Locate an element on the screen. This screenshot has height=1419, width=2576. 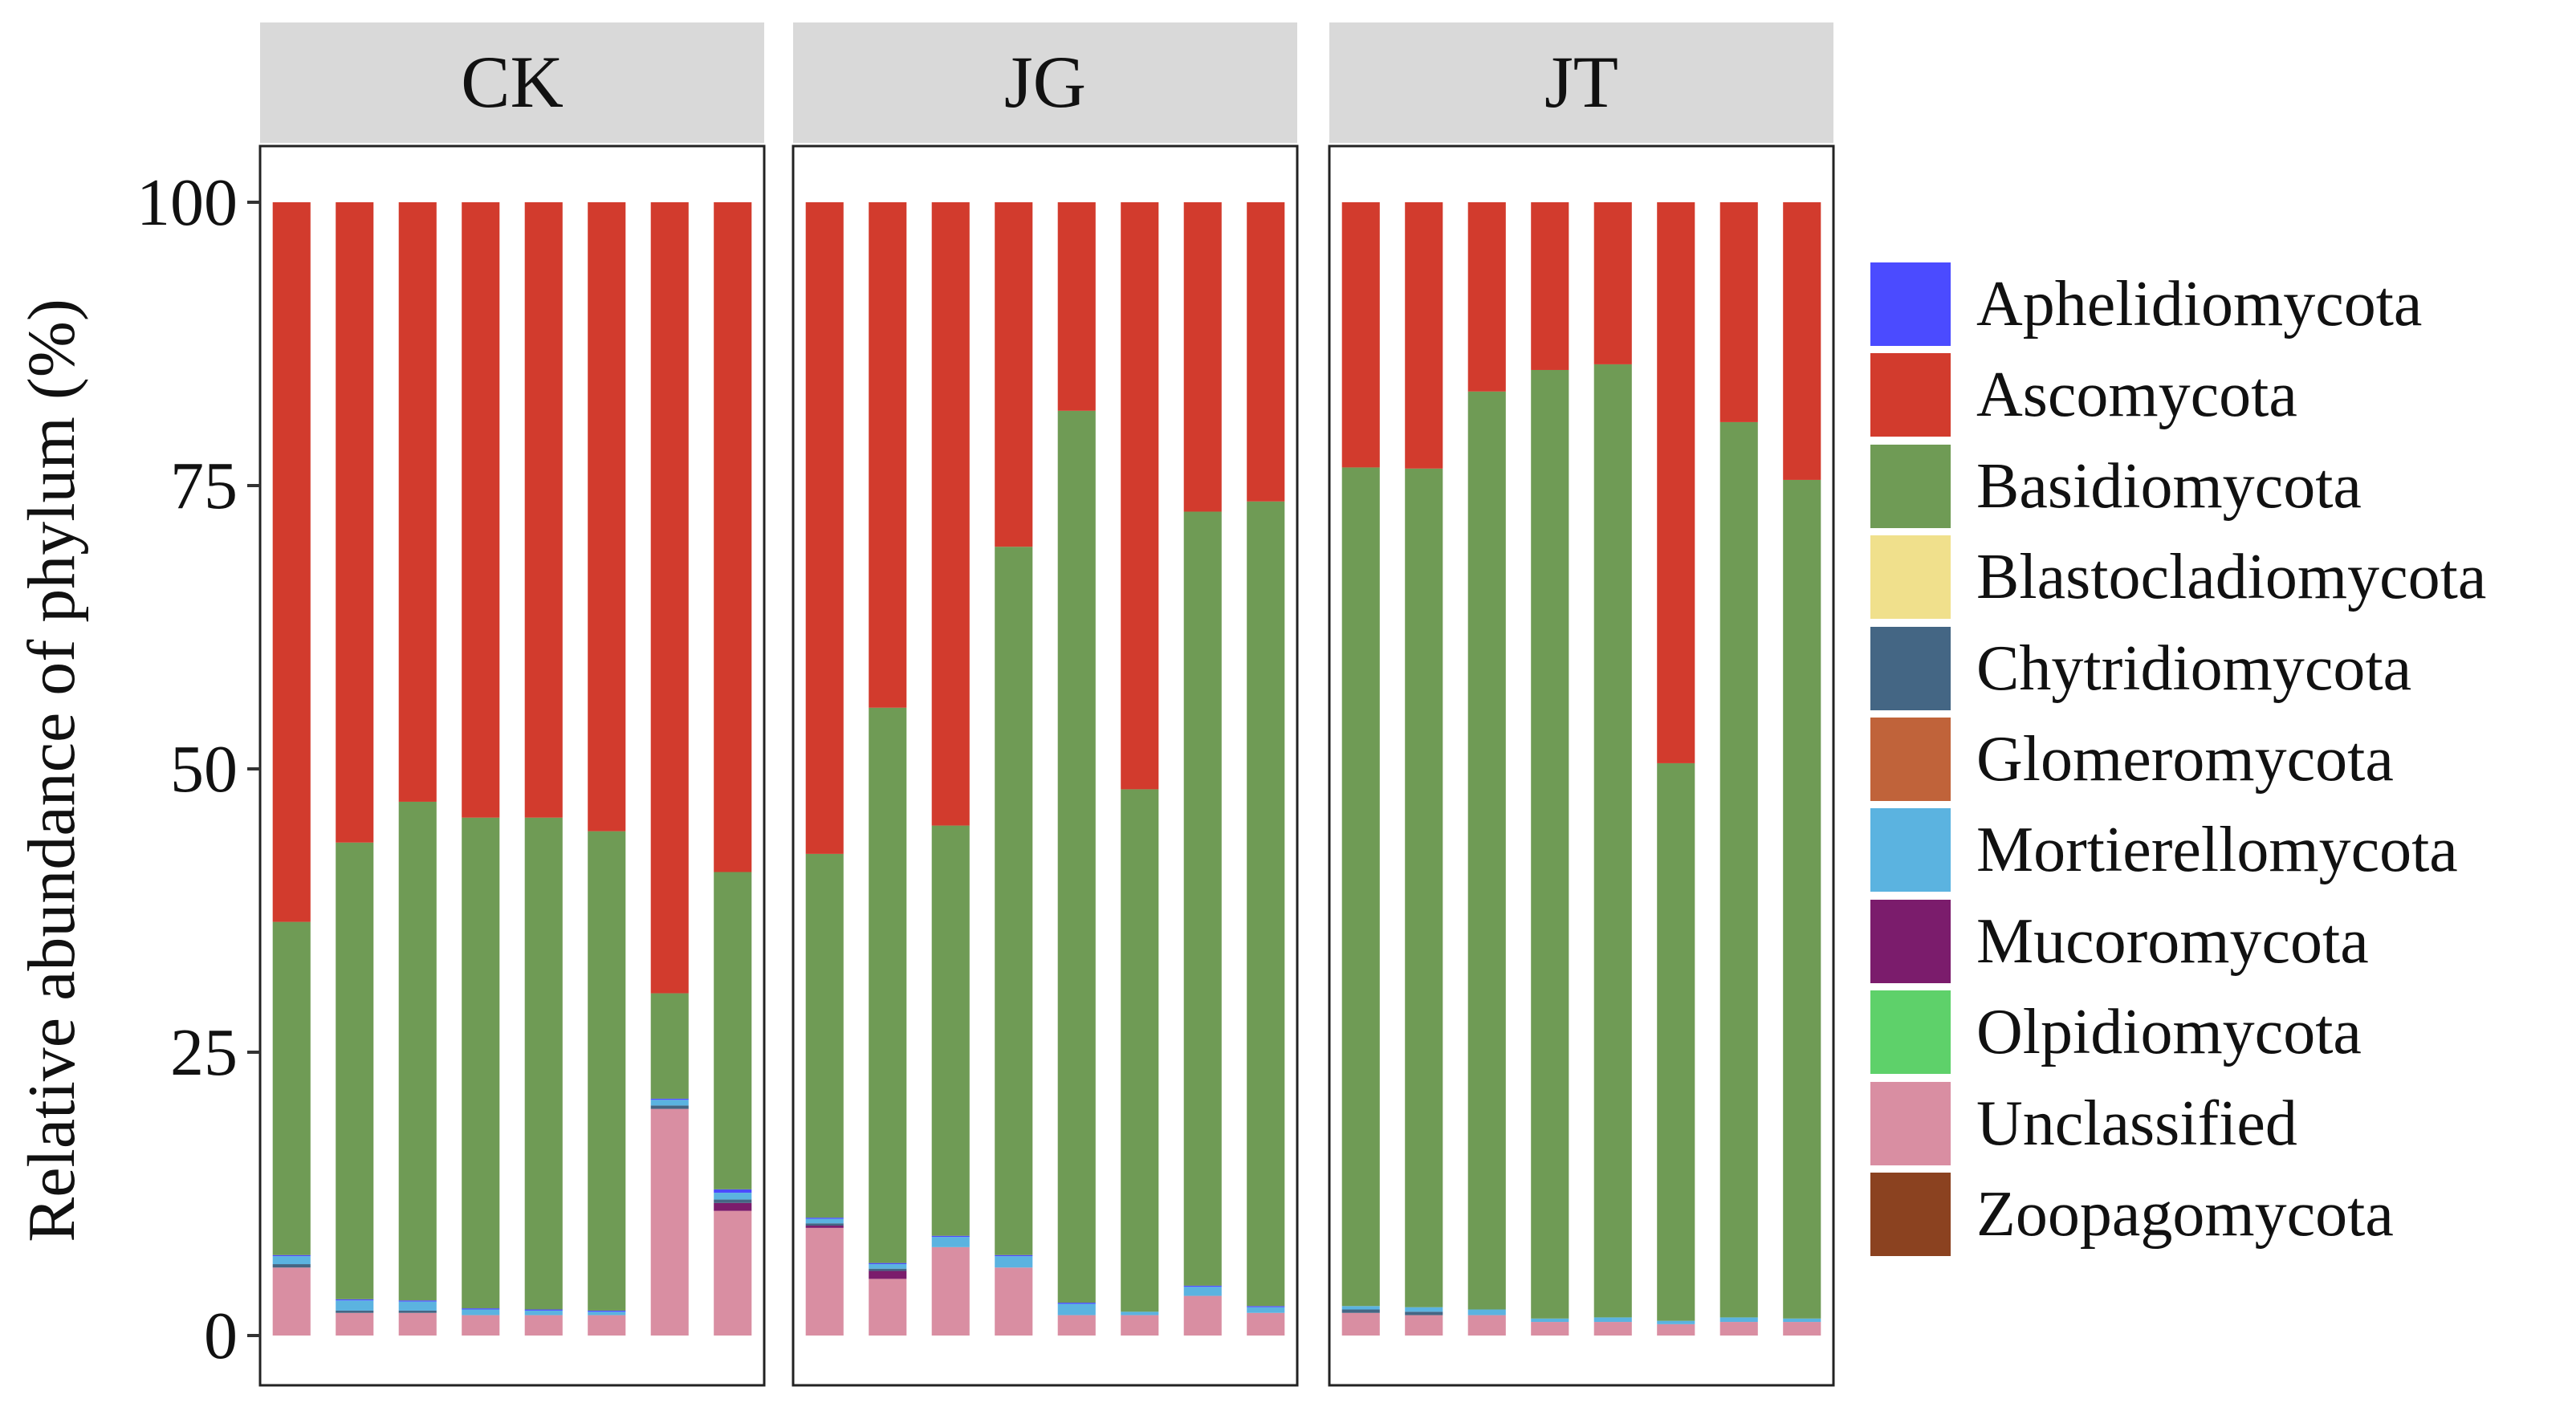
y-axis-title: Relative abundance of phylum (%) is located at coordinates (51, 770).